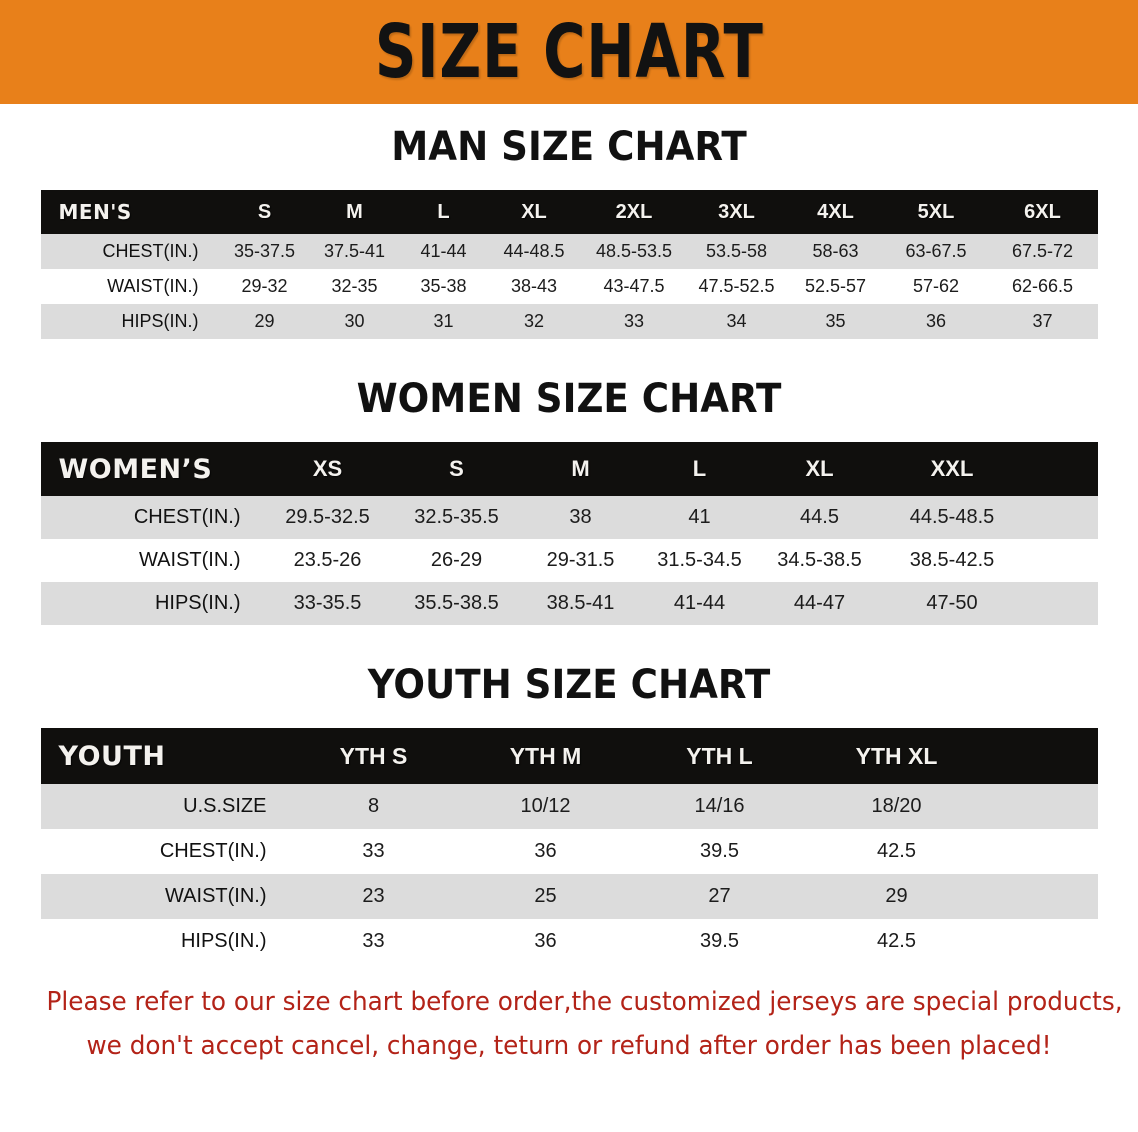 The height and width of the screenshot is (1132, 1138). What do you see at coordinates (819, 469) in the screenshot?
I see `column-header: XL` at bounding box center [819, 469].